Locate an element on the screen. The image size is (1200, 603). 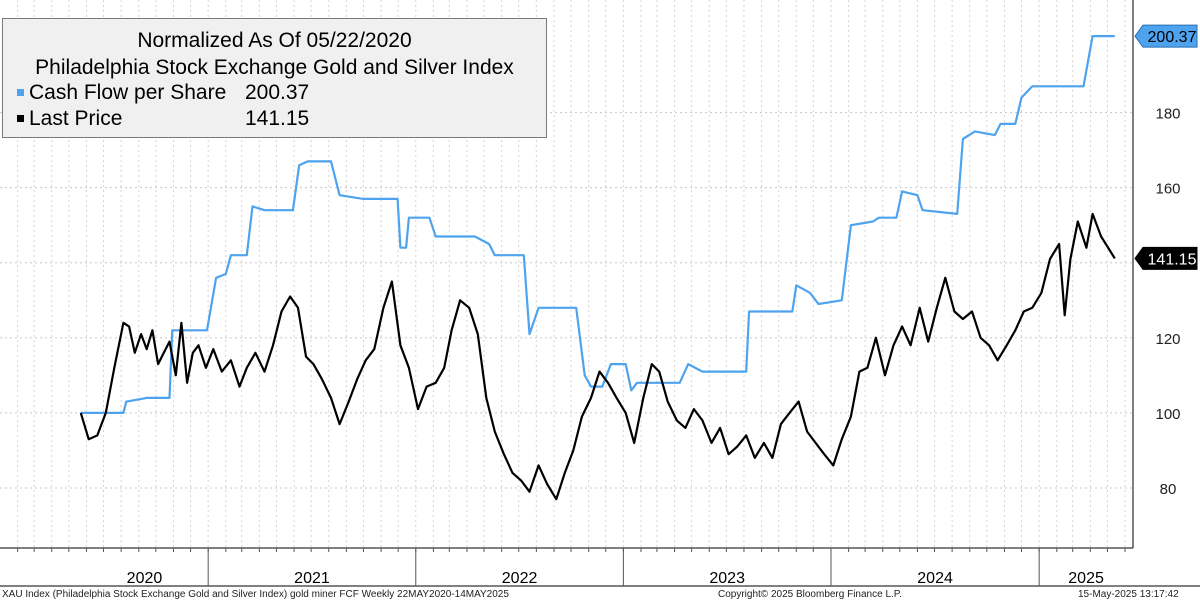
y-tick-label-100: 100 is located at coordinates (1167, 414).